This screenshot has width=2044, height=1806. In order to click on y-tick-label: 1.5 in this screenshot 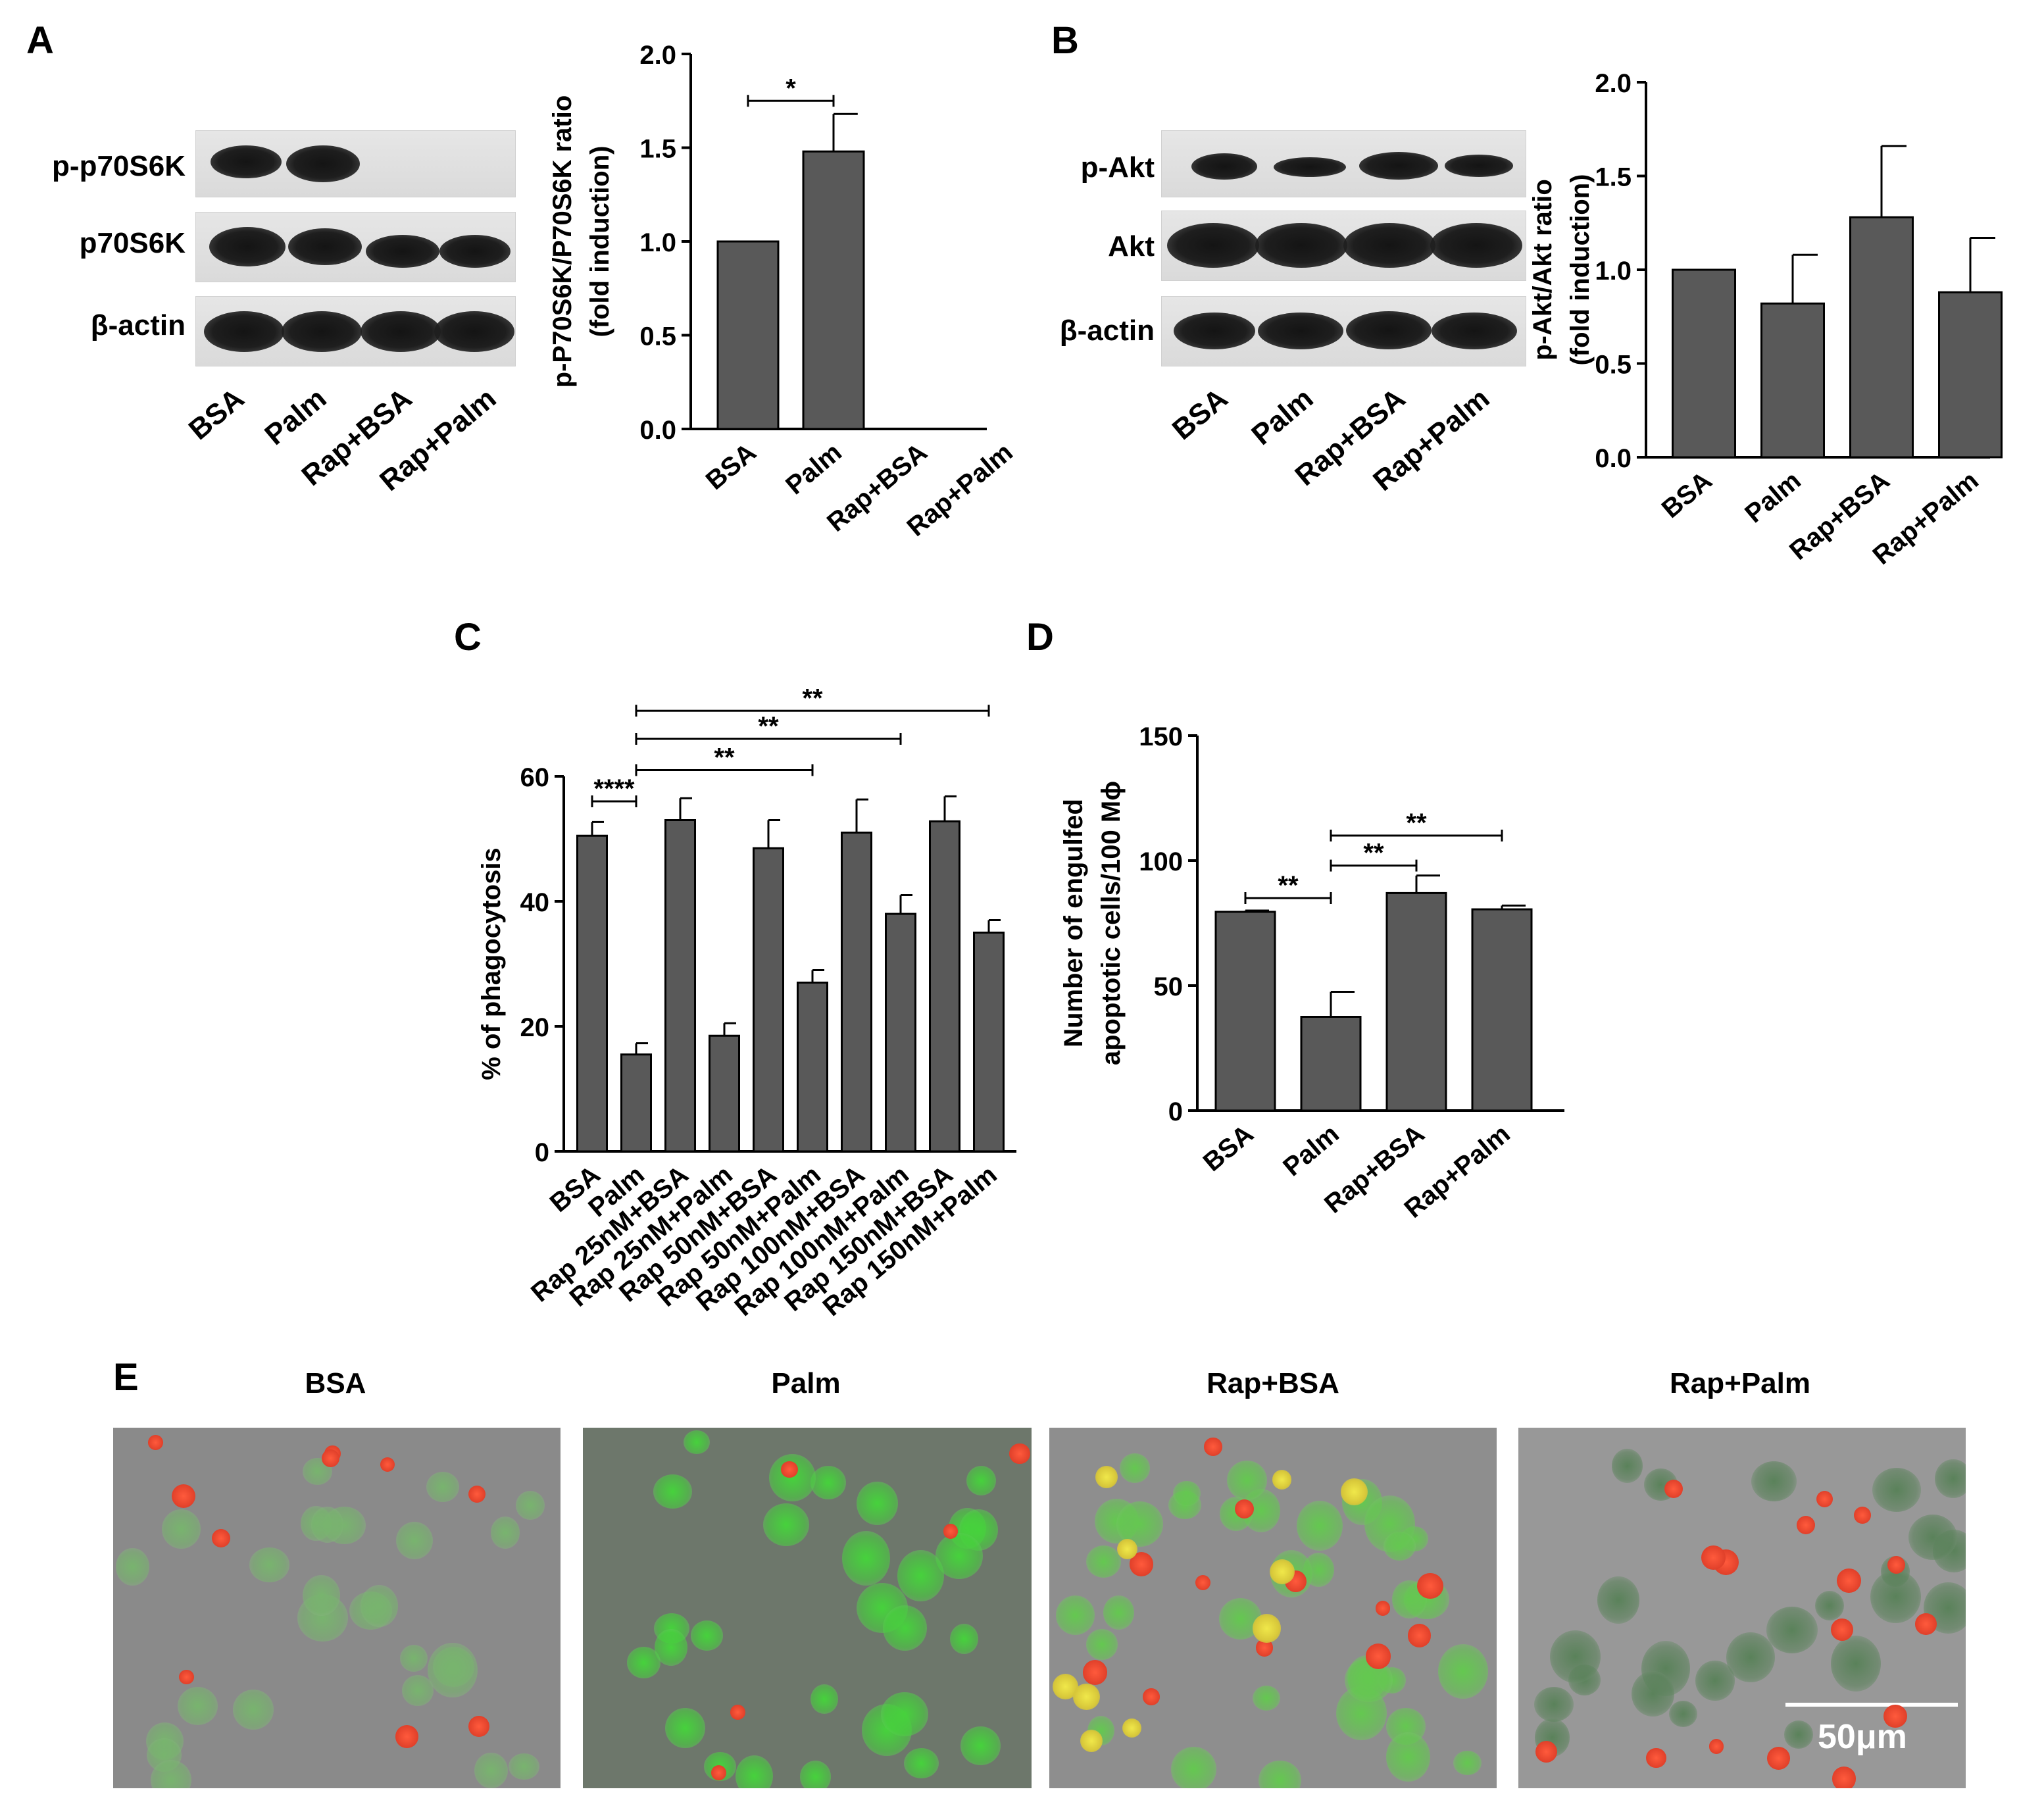, I will do `click(658, 149)`.